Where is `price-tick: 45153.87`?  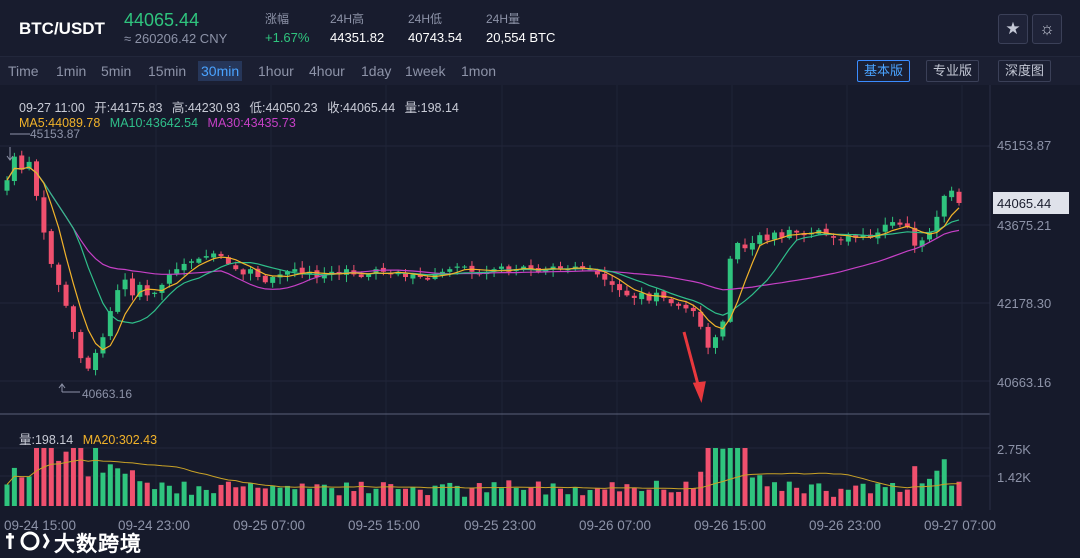 price-tick: 45153.87 is located at coordinates (1024, 145).